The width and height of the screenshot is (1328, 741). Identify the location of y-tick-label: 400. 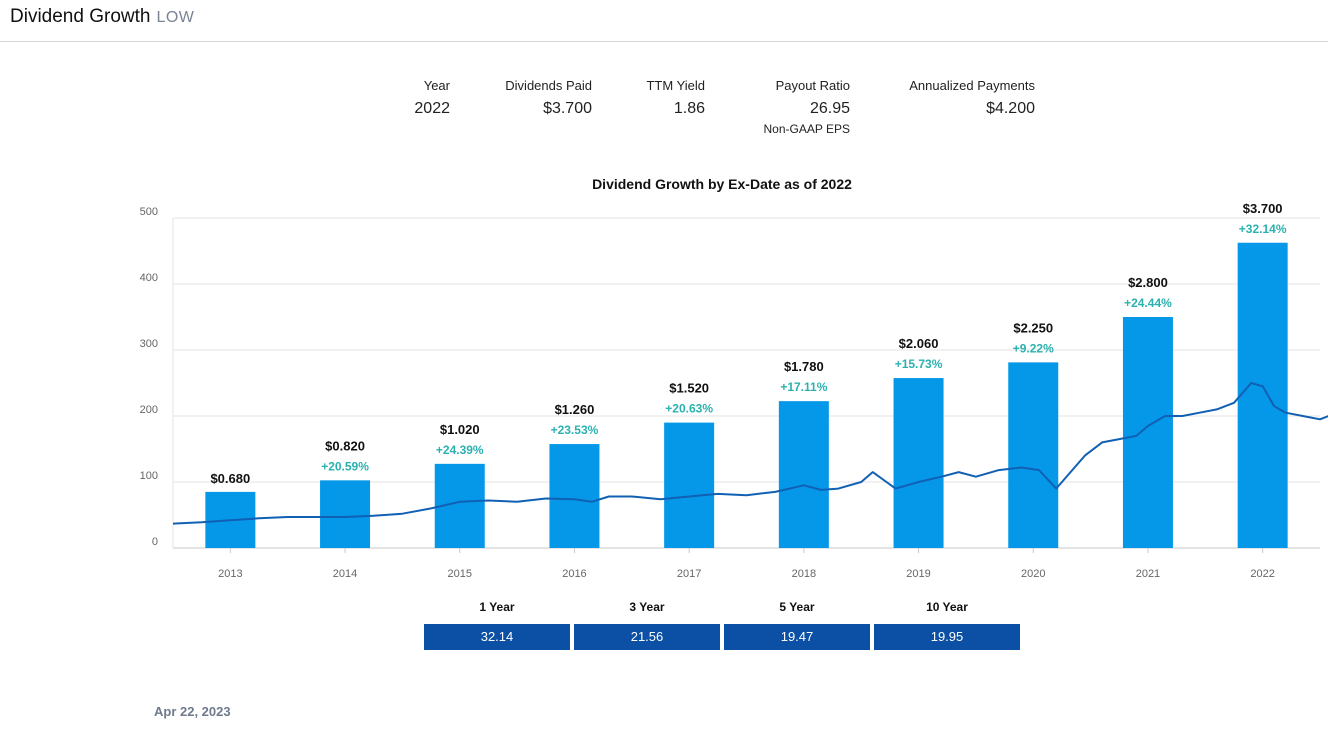
(149, 278).